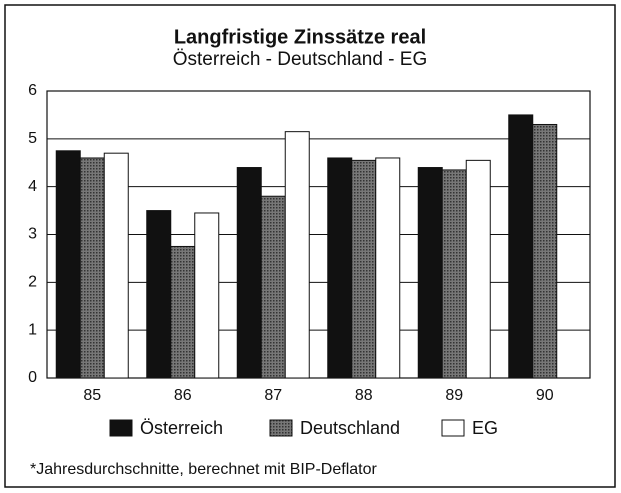  I want to click on x-tick-label: 85, so click(92, 395).